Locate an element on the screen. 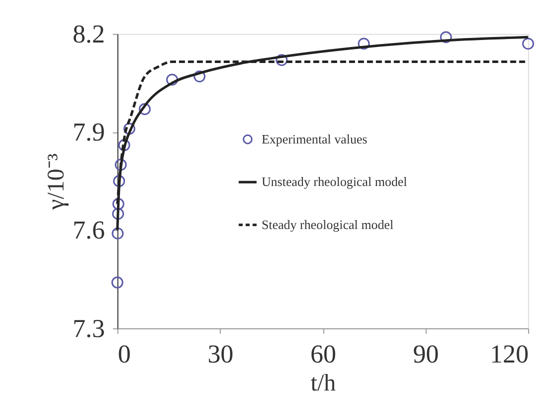  y-tick-label: 7.3 is located at coordinates (88, 328).